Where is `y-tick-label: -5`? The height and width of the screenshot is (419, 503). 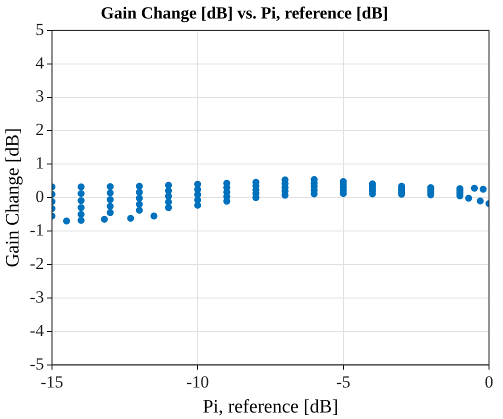
y-tick-label: -5 is located at coordinates (37, 364).